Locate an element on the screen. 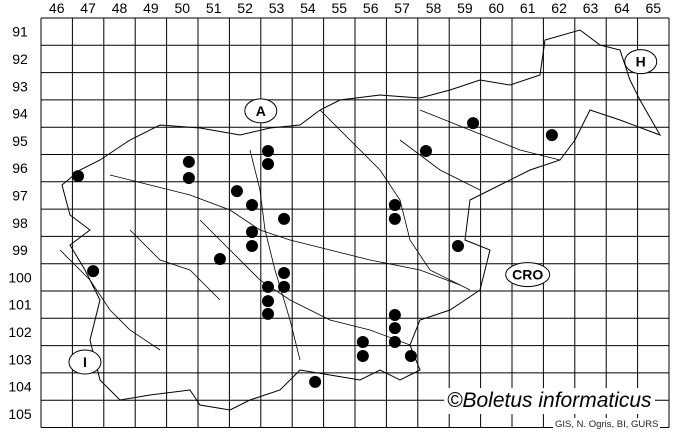 The image size is (680, 436). country-label: A is located at coordinates (261, 111).